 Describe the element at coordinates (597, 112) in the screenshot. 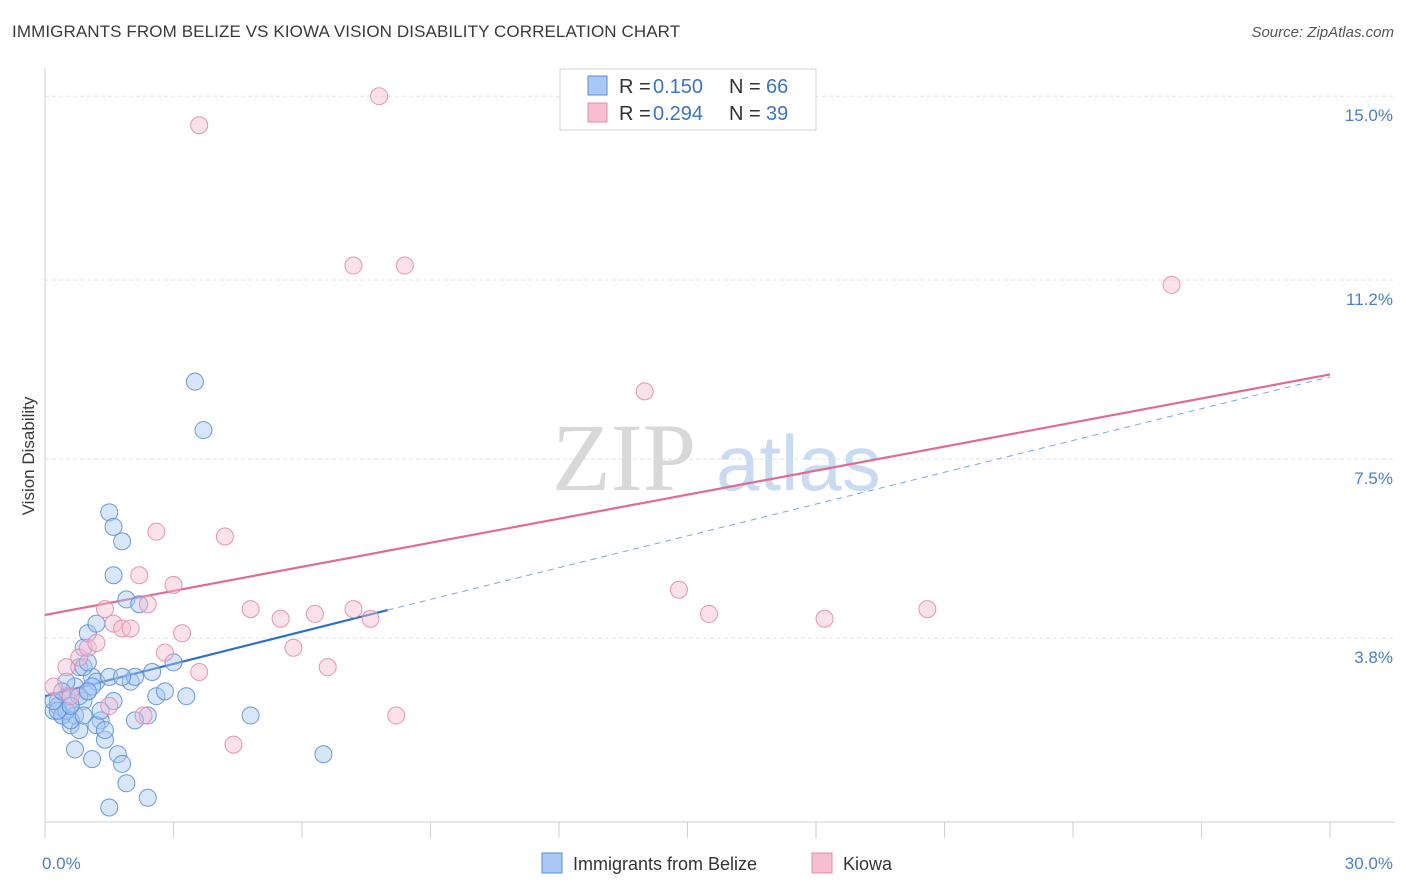

I see `legend-swatch-kiowa` at that location.